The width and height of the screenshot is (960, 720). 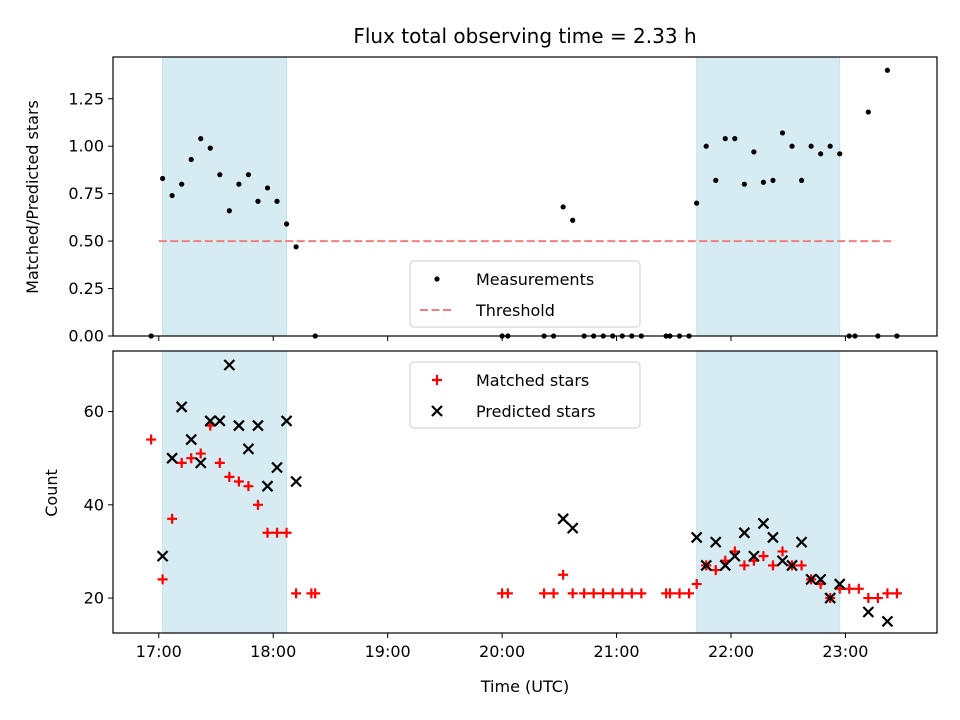 What do you see at coordinates (536, 411) in the screenshot?
I see `legend-label: Predicted stars` at bounding box center [536, 411].